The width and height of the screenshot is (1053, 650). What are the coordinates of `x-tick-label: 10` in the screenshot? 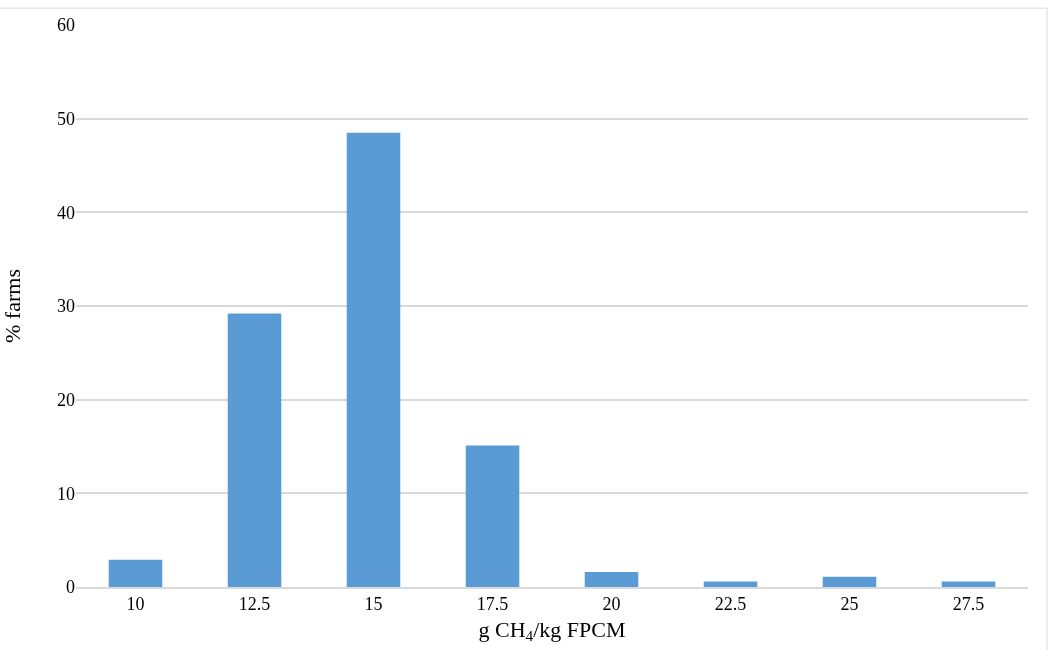 It's located at (135, 604).